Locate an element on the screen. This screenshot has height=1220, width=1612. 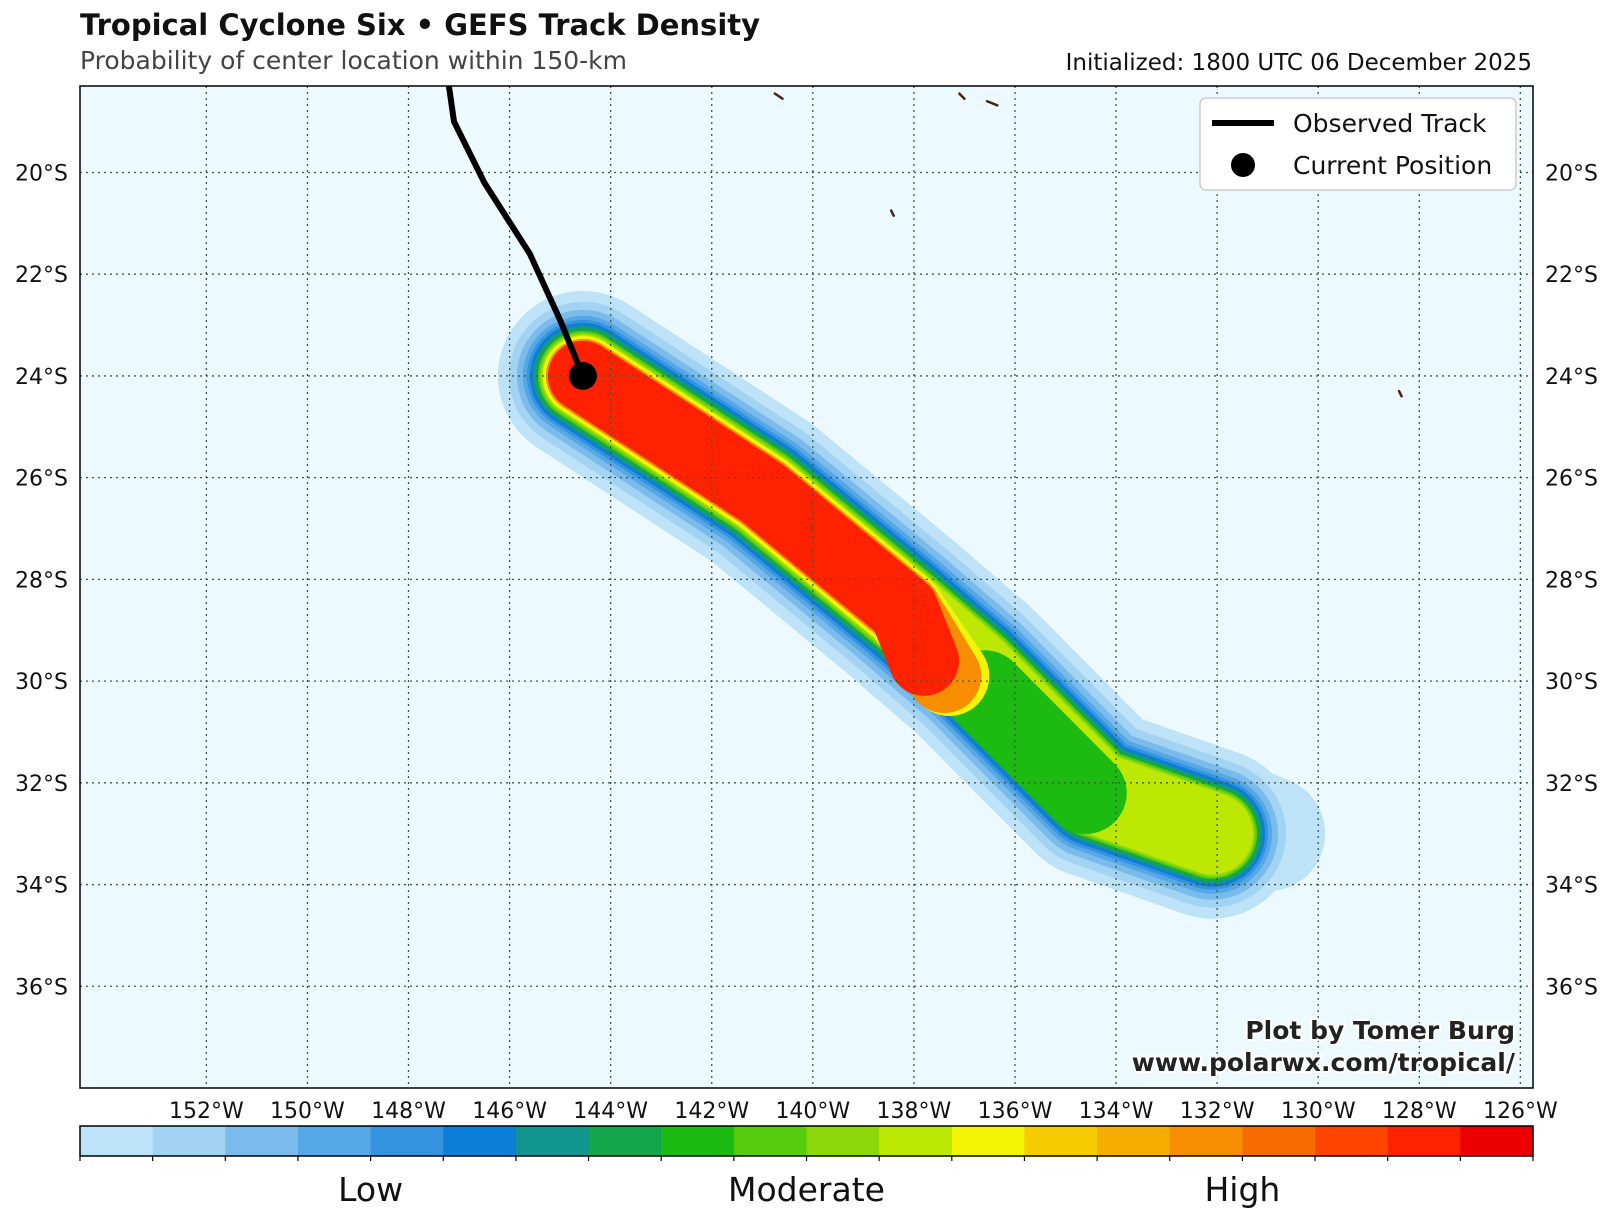
lat-tick-label-right: 24°S is located at coordinates (1571, 377).